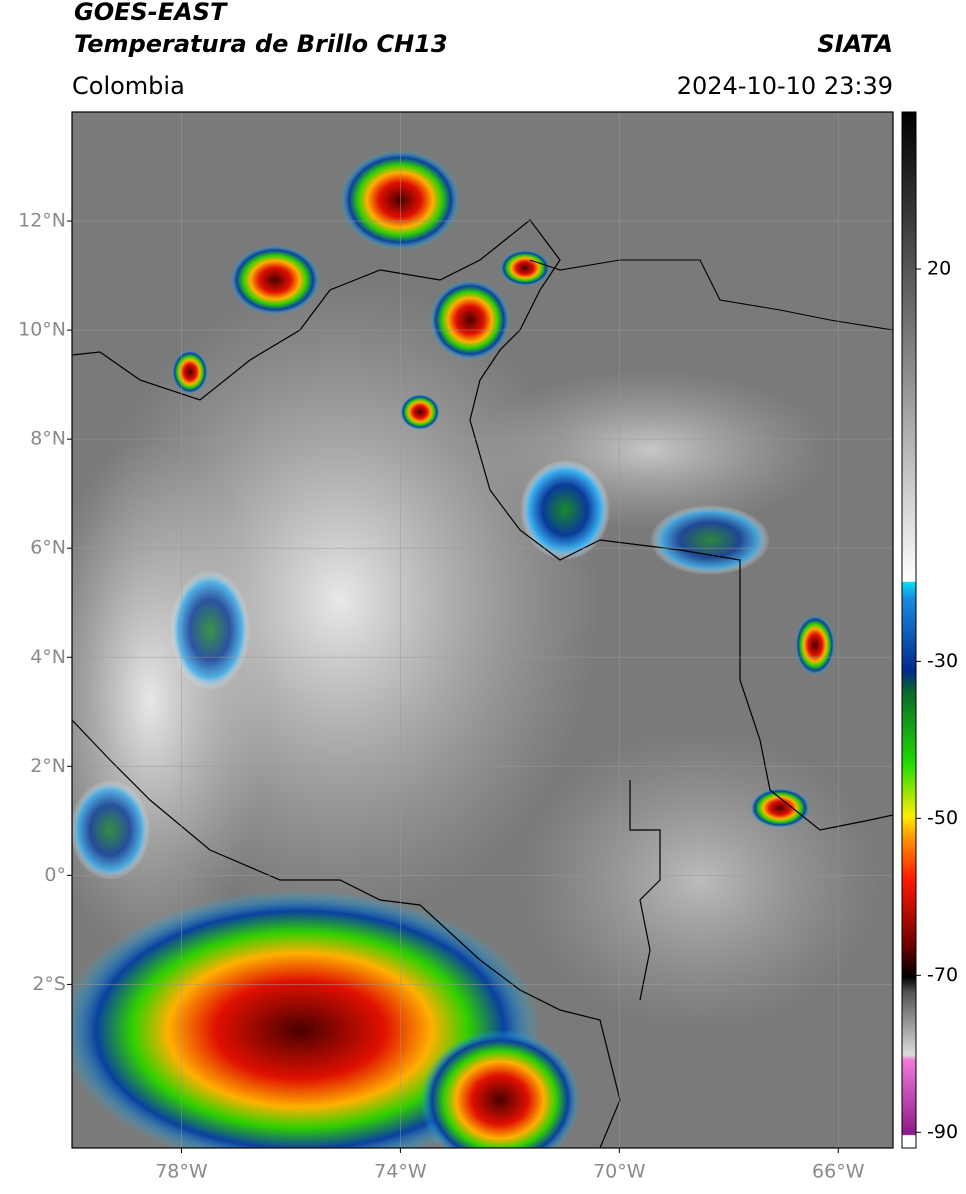 This screenshot has height=1194, width=966. What do you see at coordinates (942, 818) in the screenshot?
I see `colorbar-tick-label: -50` at bounding box center [942, 818].